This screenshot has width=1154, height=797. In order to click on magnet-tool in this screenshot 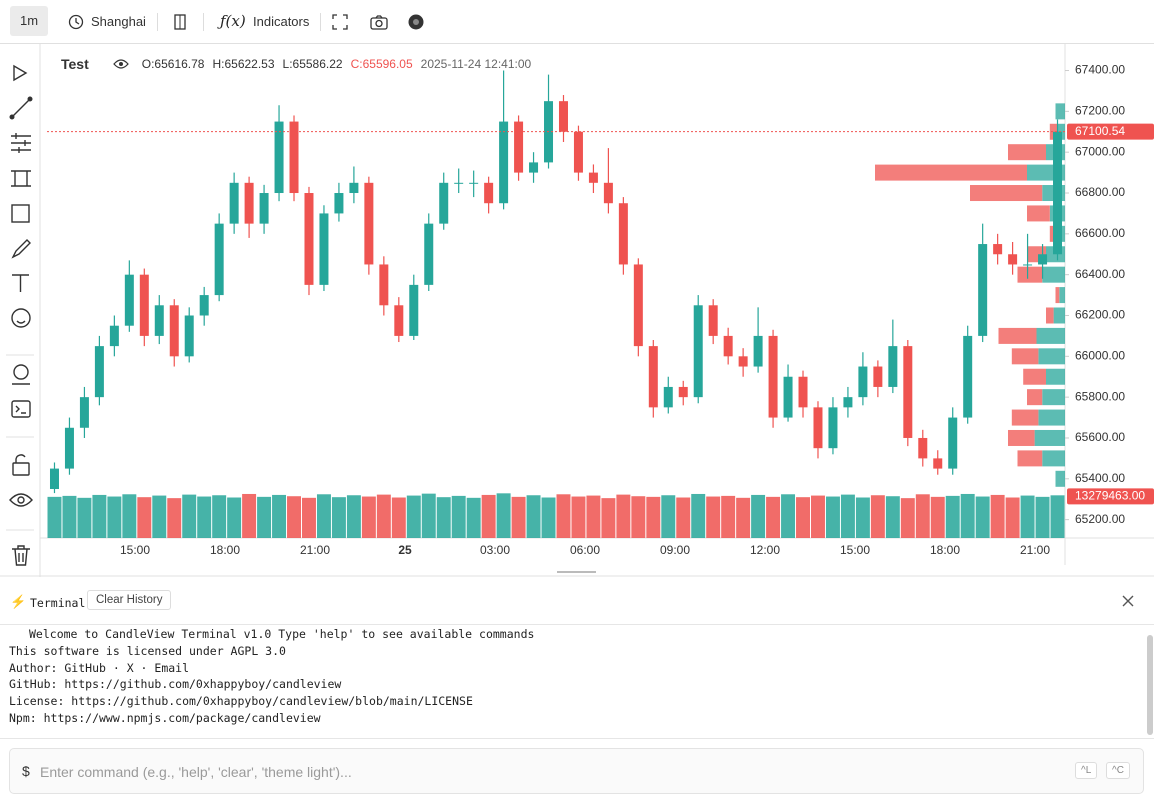, I will do `click(21, 372)`.